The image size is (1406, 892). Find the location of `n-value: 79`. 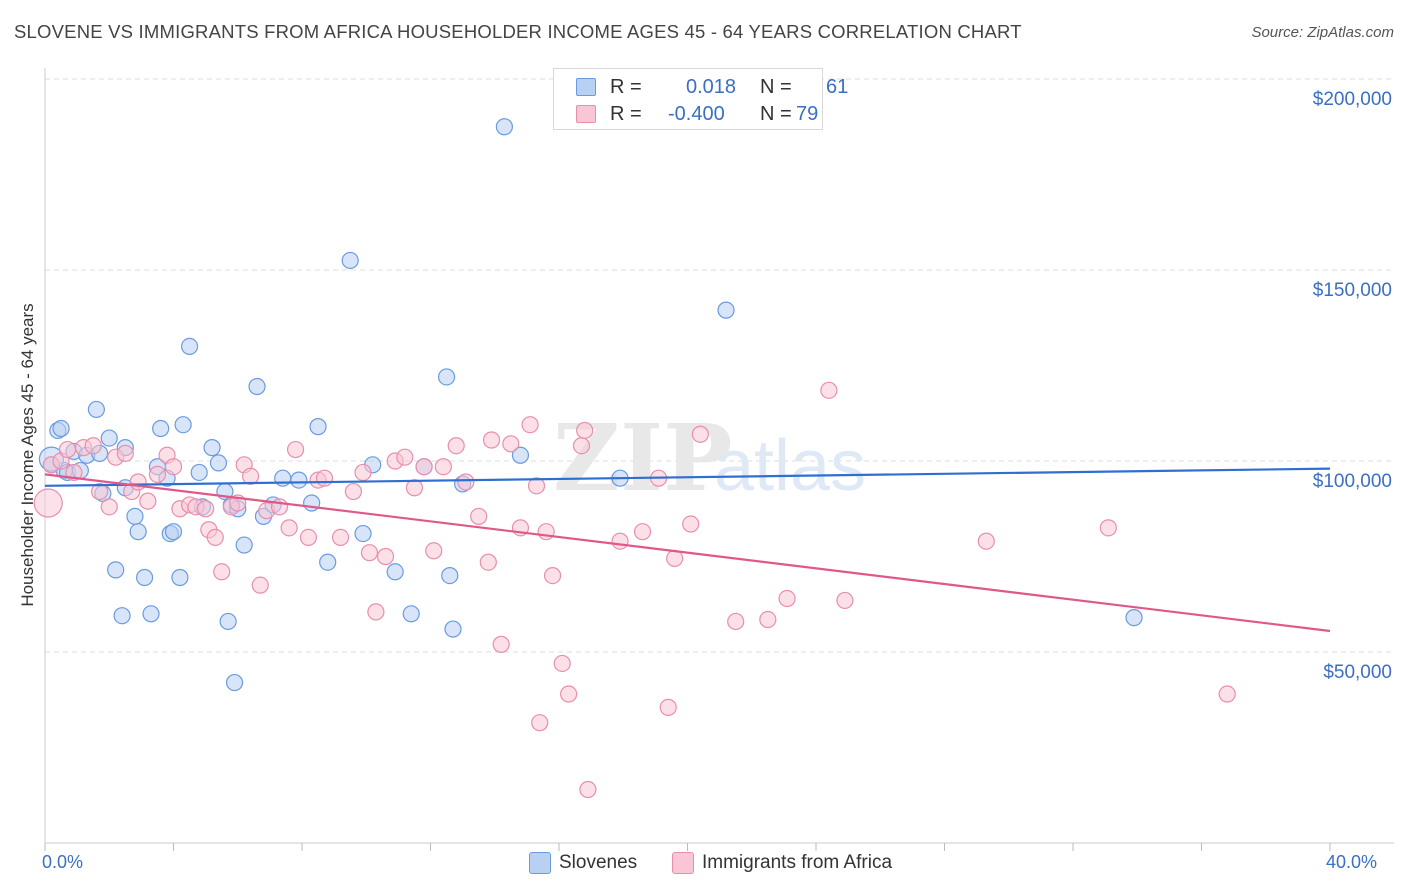

n-value: 79 is located at coordinates (807, 114).